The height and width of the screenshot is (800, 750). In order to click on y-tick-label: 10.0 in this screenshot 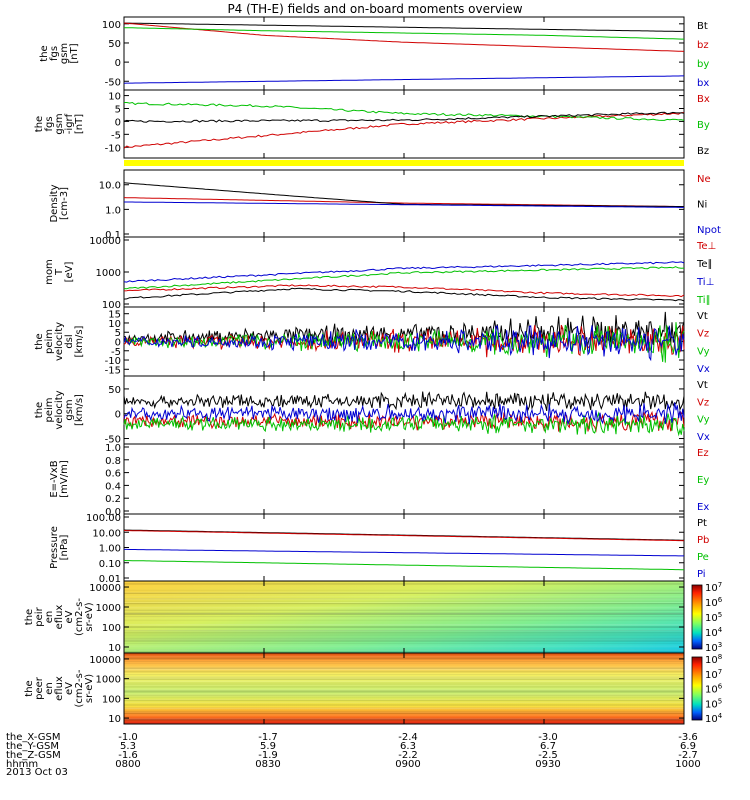, I will do `click(110, 186)`.